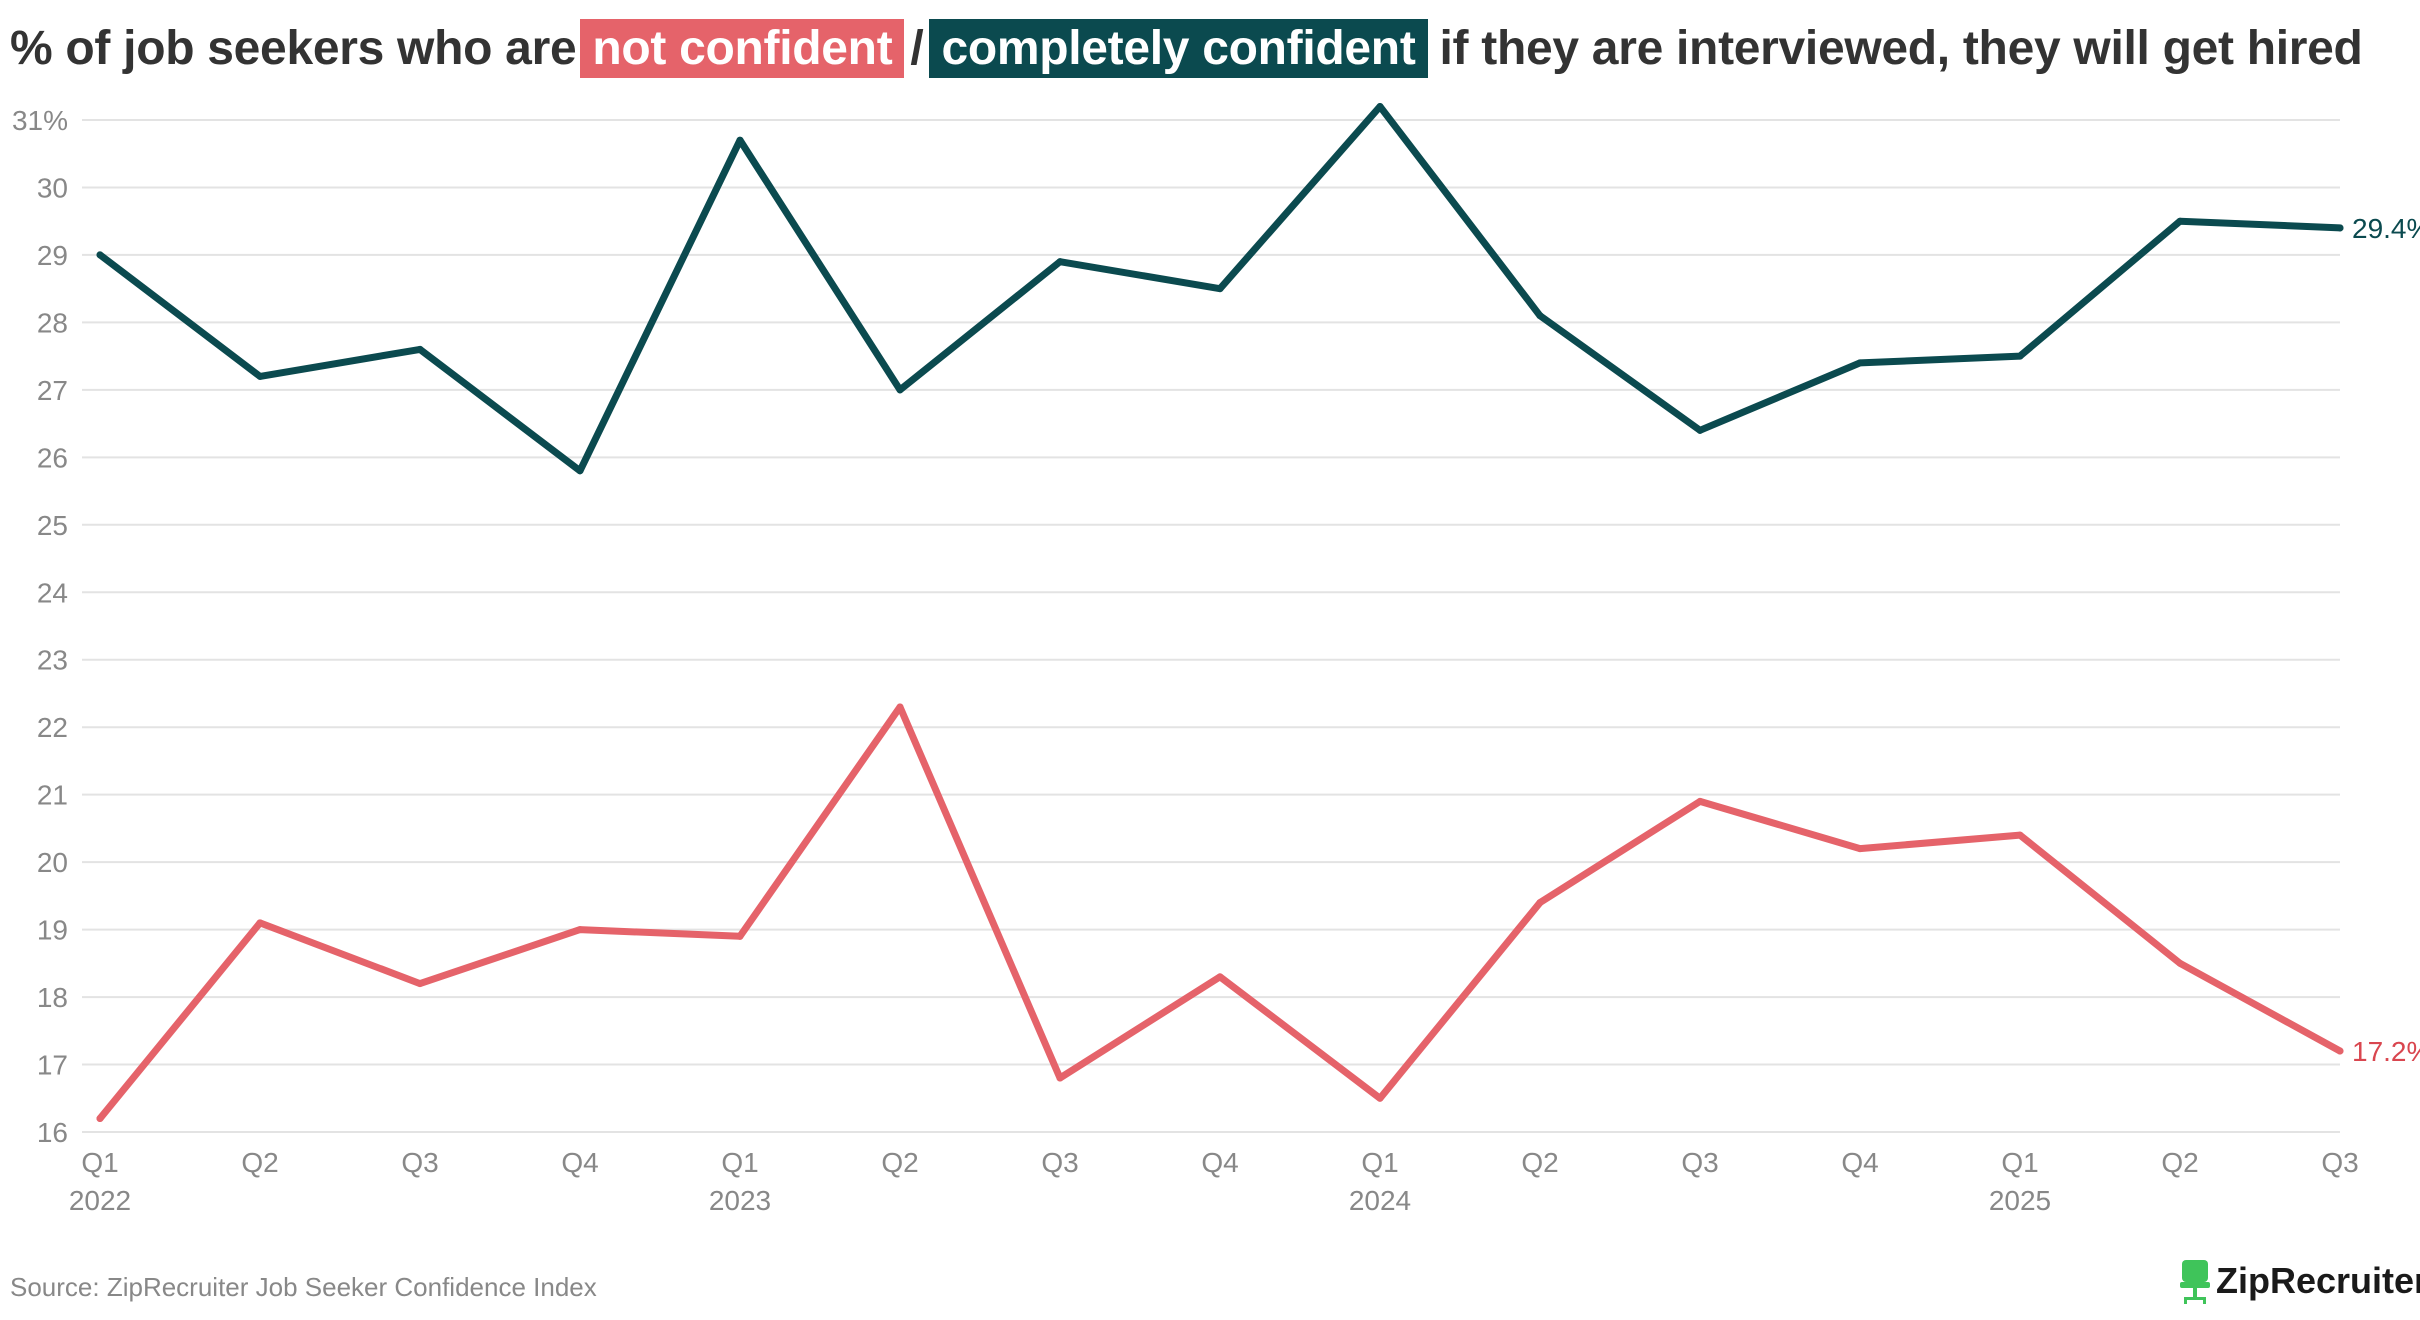  Describe the element at coordinates (2386, 228) in the screenshot. I see `end-label-completely-confident: 29.4%` at that location.